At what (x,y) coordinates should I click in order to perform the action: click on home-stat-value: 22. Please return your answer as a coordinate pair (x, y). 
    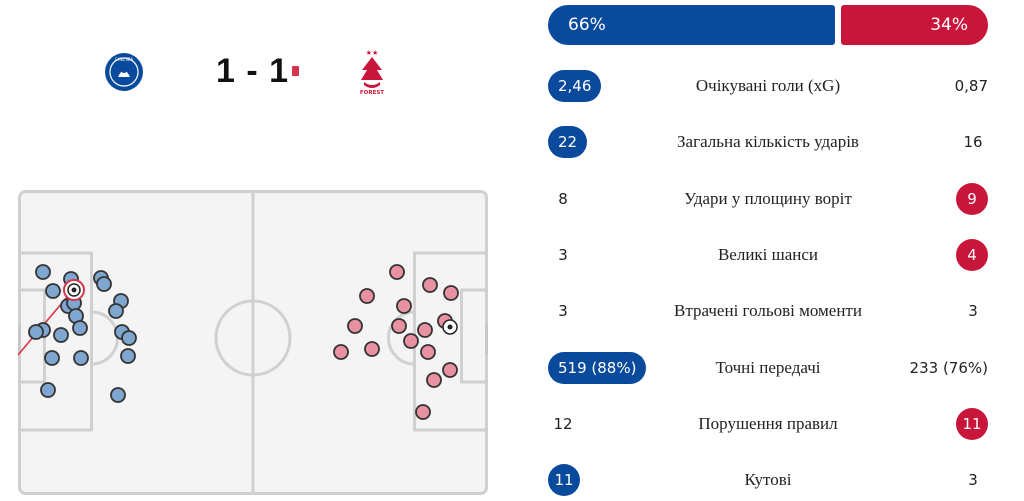
    Looking at the image, I should click on (568, 142).